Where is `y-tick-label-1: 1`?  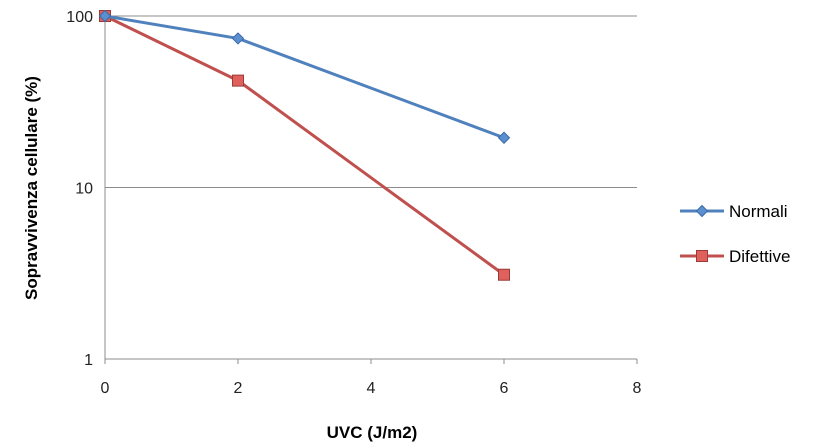 y-tick-label-1: 1 is located at coordinates (88, 360).